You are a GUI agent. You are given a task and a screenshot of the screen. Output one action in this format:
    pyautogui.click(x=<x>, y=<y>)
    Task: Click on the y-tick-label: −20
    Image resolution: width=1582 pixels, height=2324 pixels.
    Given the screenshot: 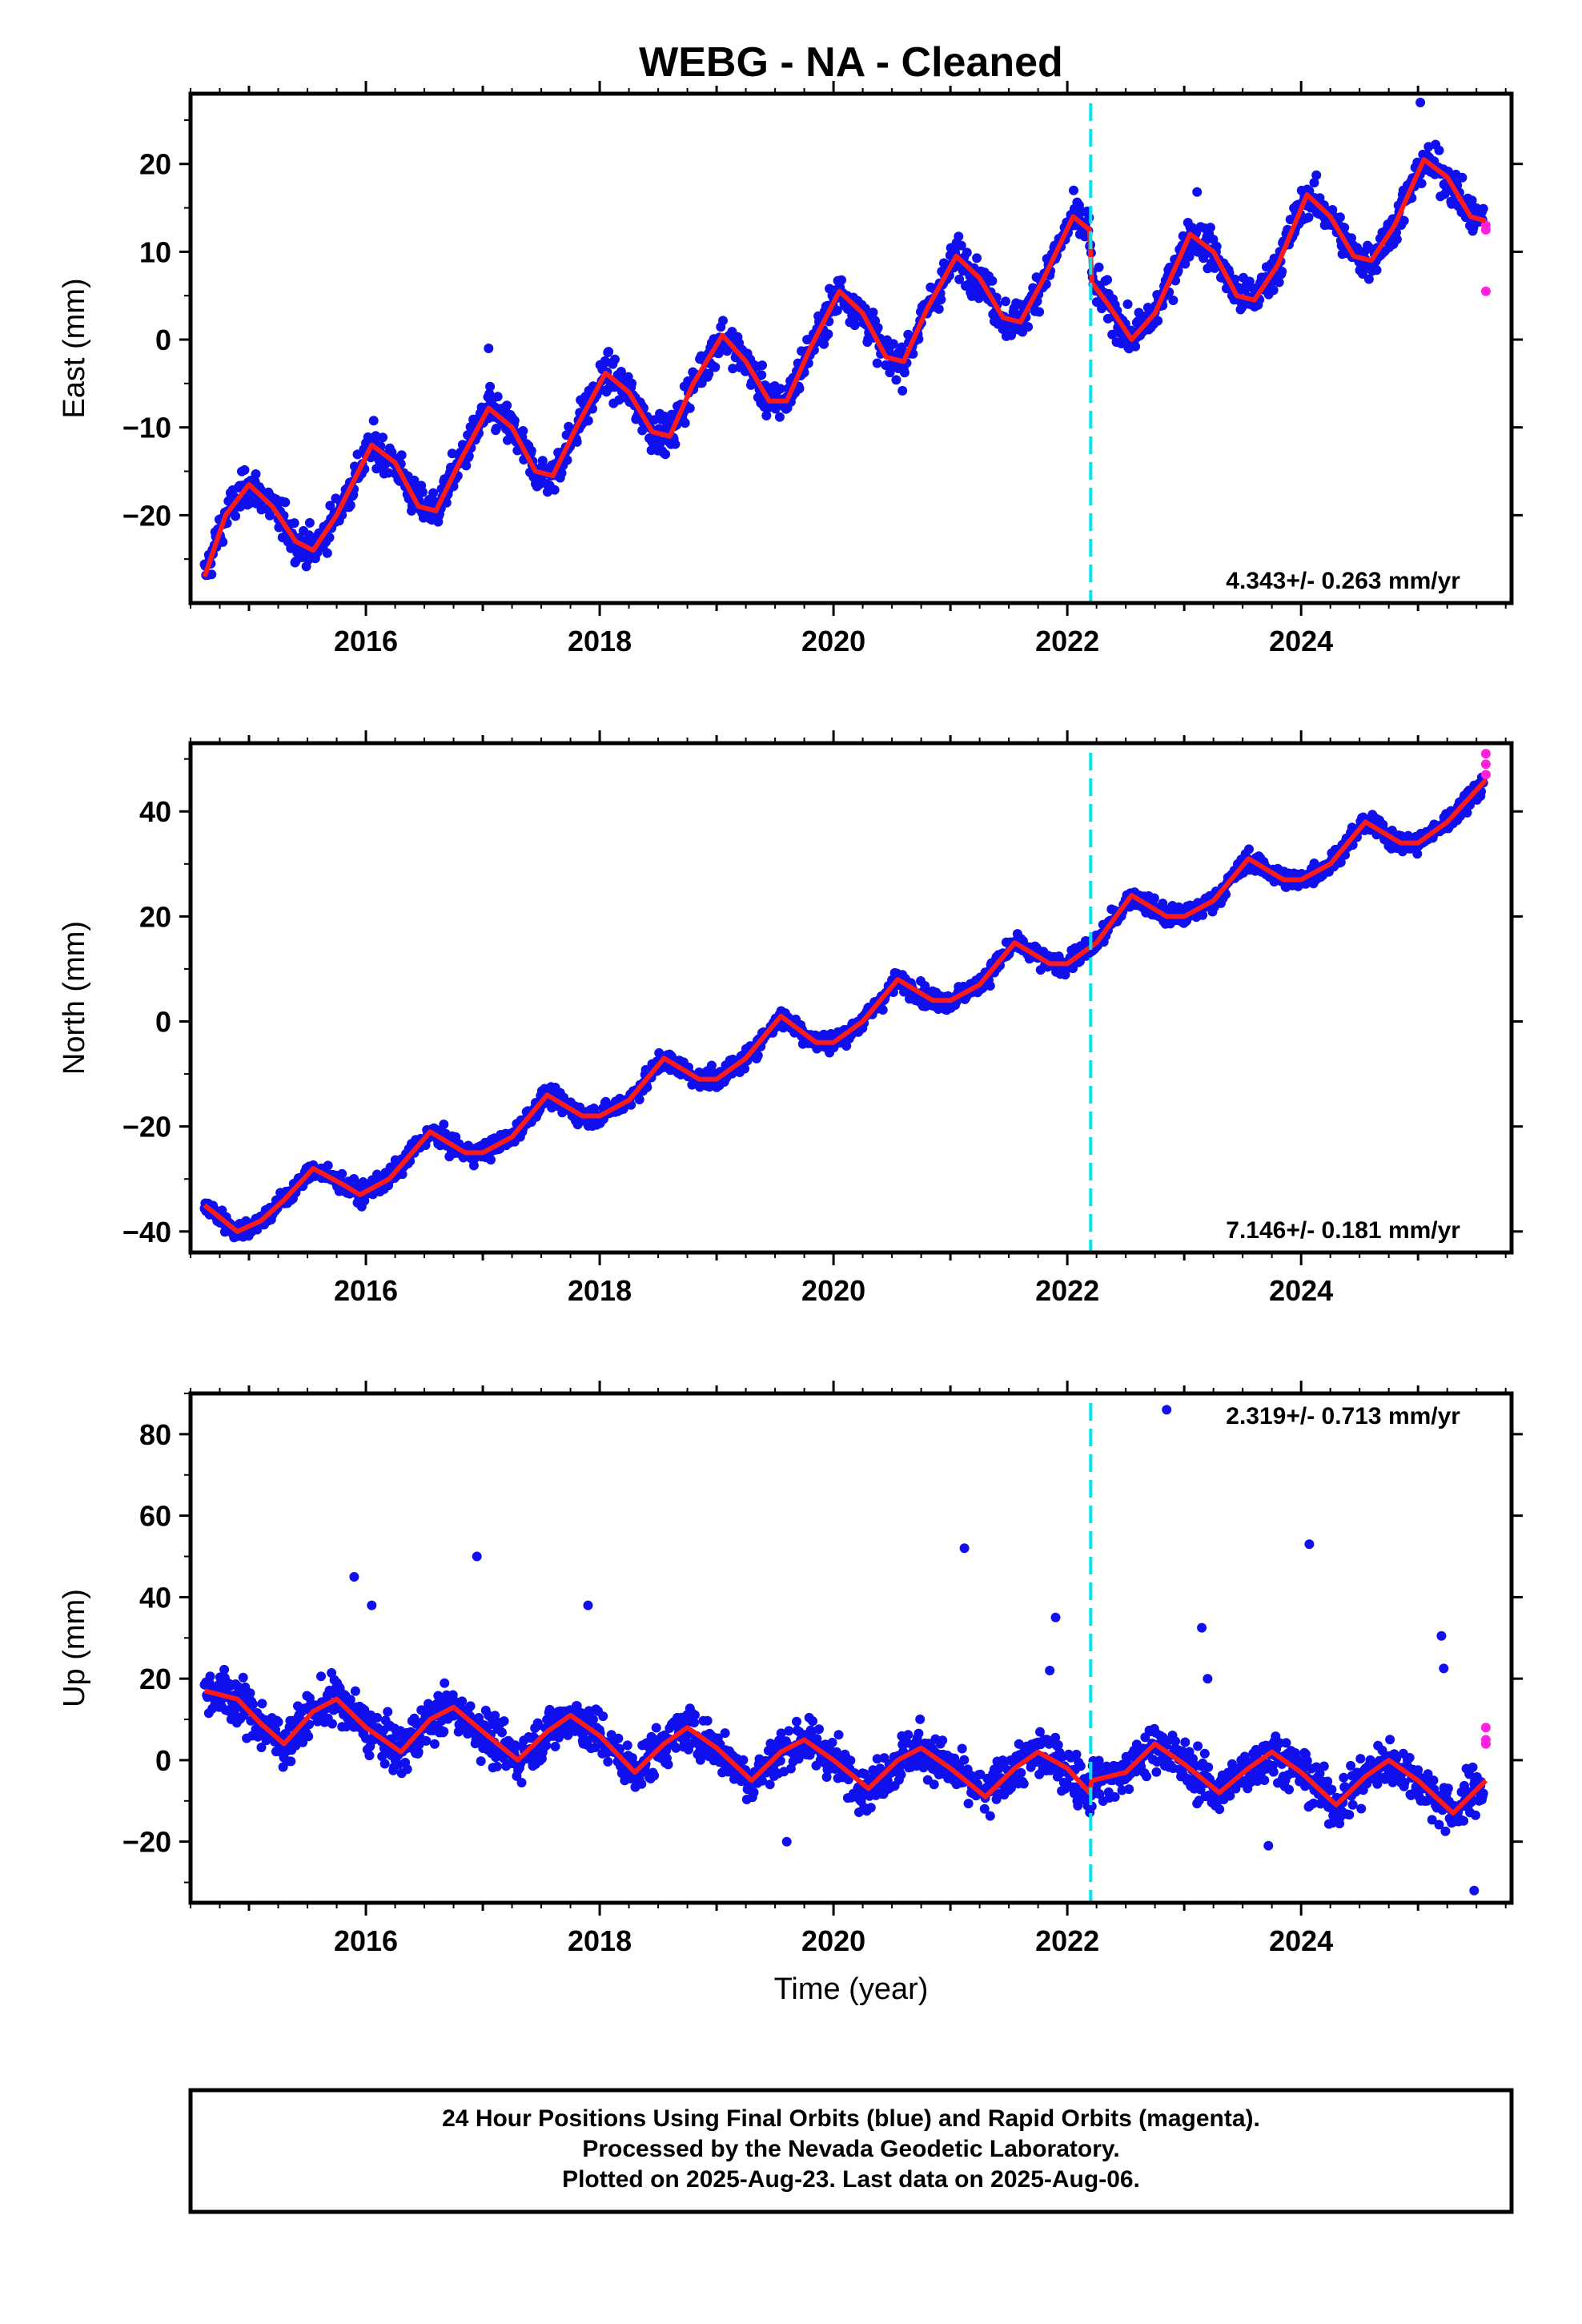 What is the action you would take?
    pyautogui.click(x=146, y=515)
    